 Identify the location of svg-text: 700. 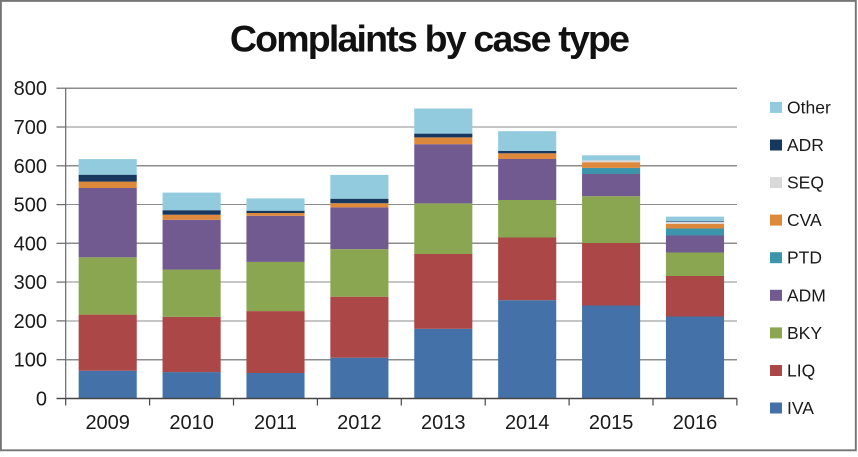
(30, 128).